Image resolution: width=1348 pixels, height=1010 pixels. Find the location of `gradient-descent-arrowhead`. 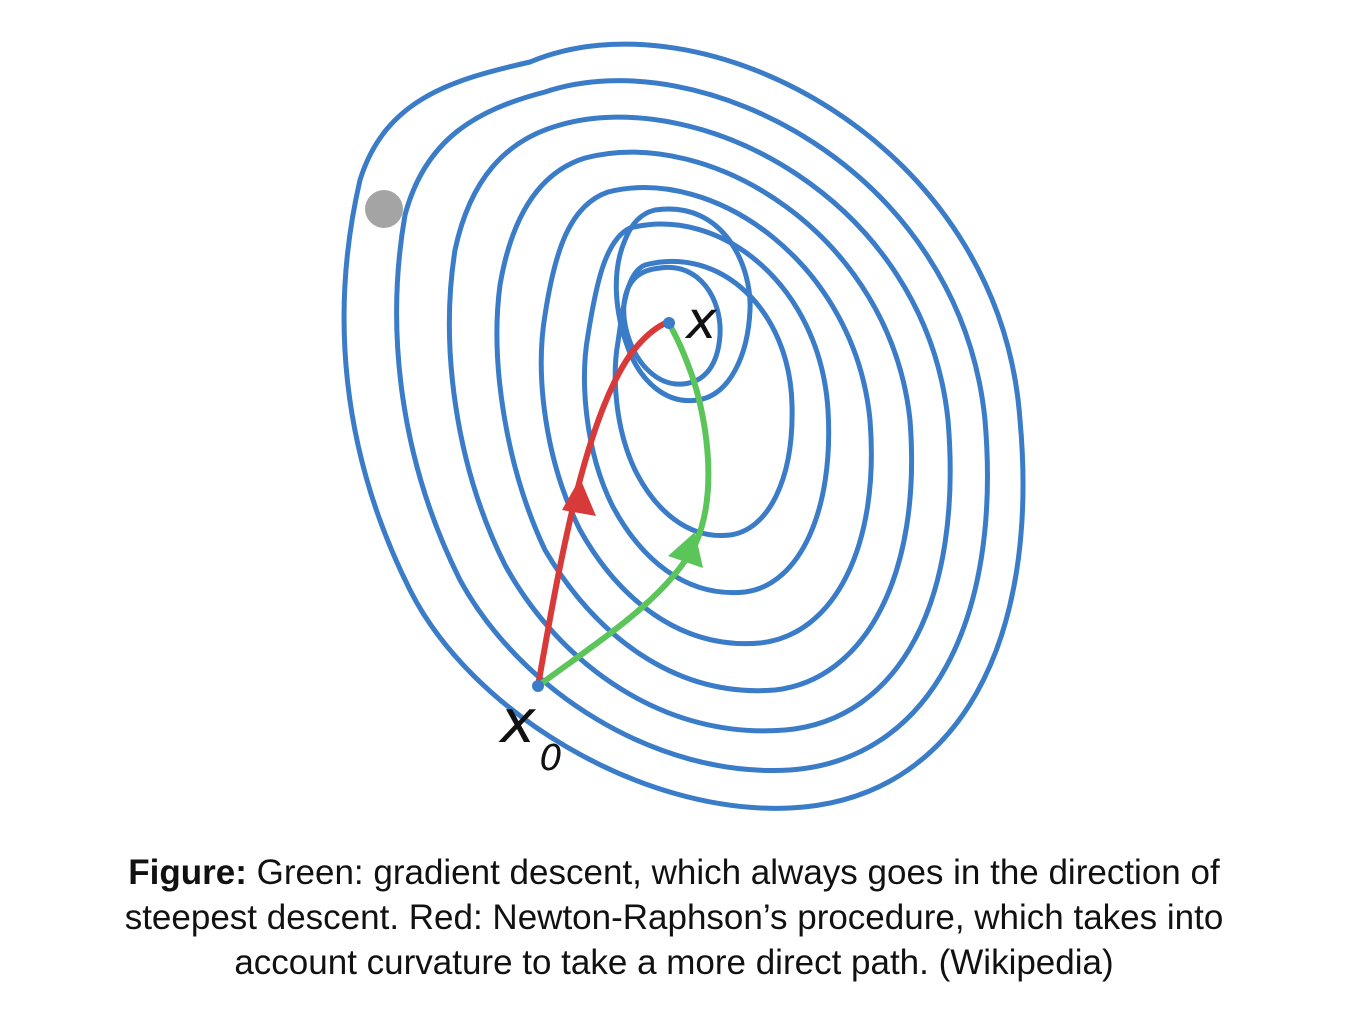

gradient-descent-arrowhead is located at coordinates (685, 550).